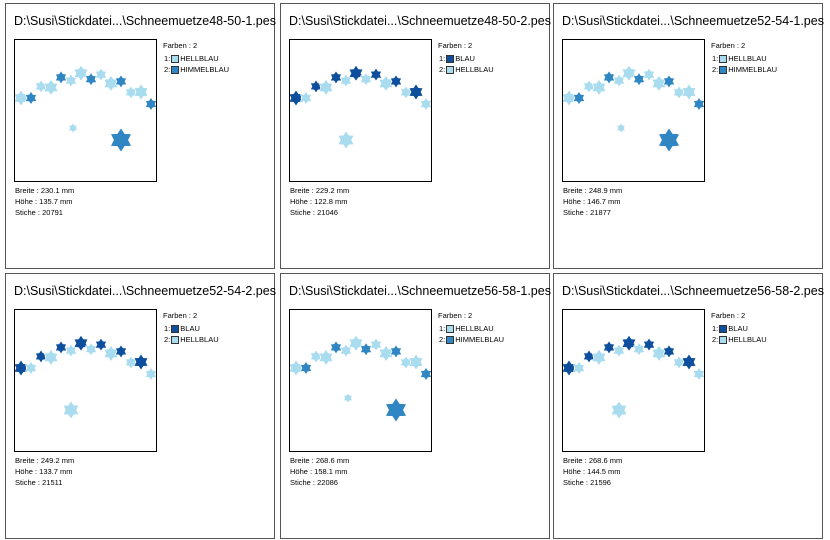 The height and width of the screenshot is (540, 830). I want to click on info-line: Höhe : 133.7 mm, so click(44, 471).